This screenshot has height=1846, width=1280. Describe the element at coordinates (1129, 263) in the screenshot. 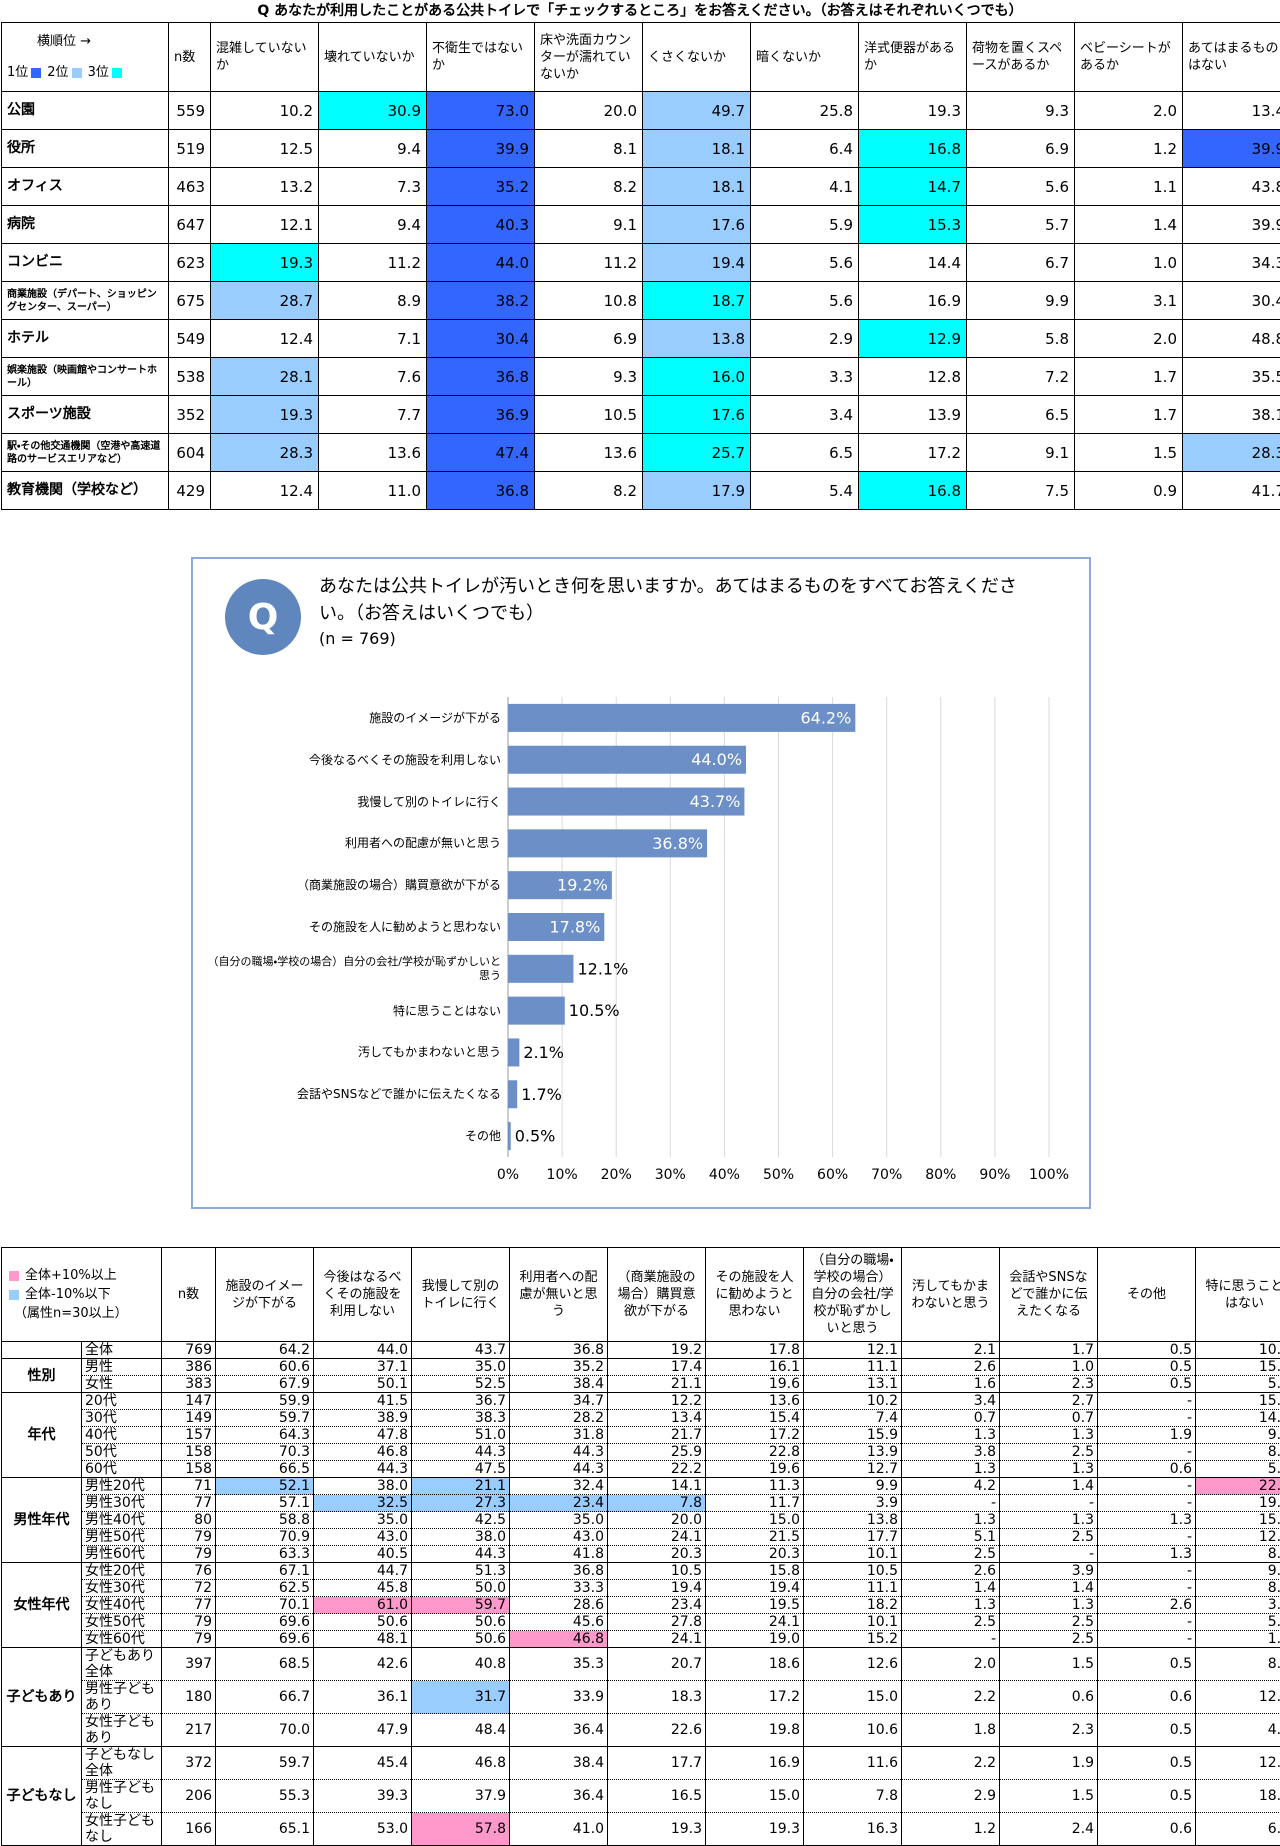

I see `cell: 1.0` at that location.